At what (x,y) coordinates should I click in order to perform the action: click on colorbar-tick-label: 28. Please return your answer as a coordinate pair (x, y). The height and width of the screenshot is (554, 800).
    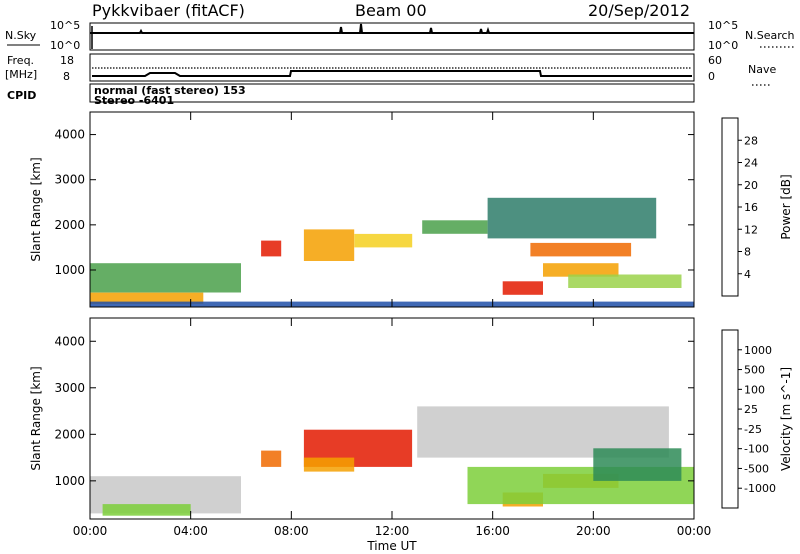
    Looking at the image, I should click on (751, 140).